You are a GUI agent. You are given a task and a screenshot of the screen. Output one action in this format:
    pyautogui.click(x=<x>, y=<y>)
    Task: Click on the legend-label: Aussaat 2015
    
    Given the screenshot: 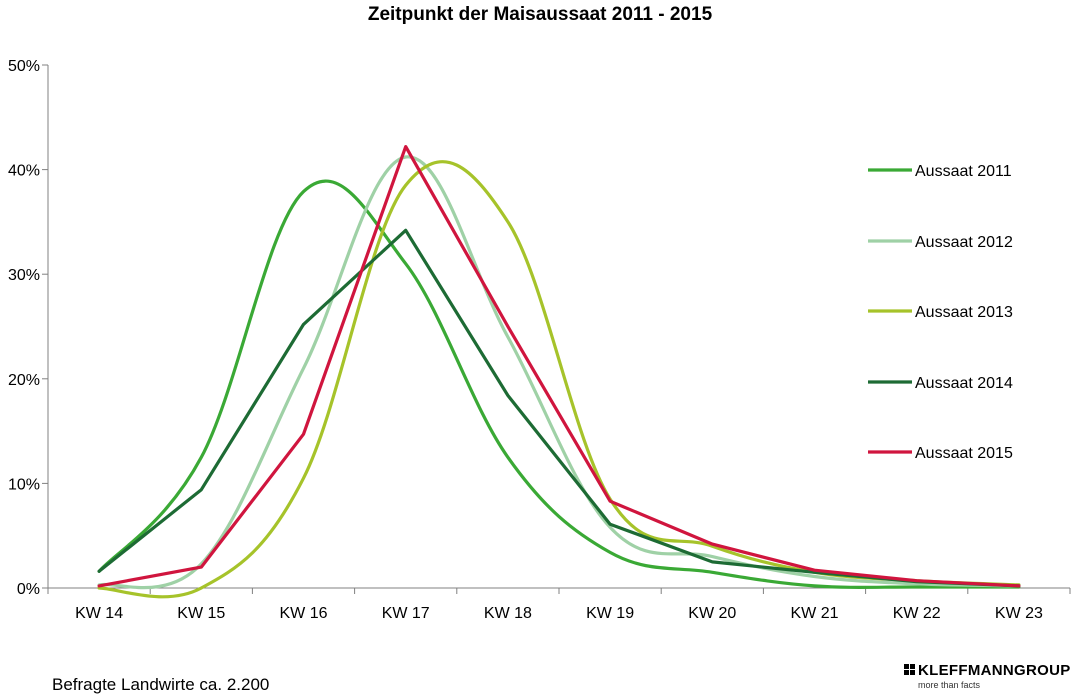 What is the action you would take?
    pyautogui.click(x=964, y=453)
    